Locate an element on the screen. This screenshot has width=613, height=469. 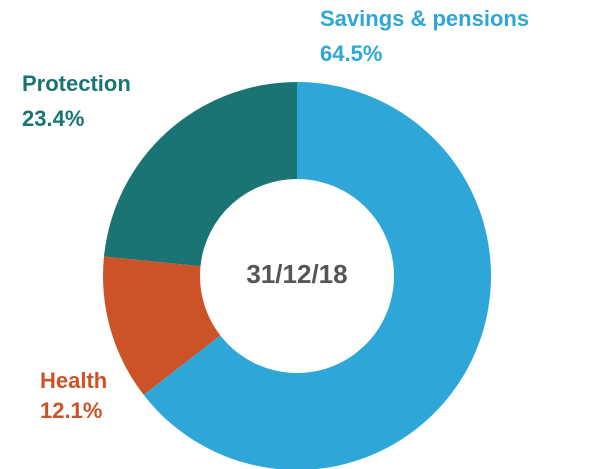
center-label: 31/12/18 is located at coordinates (296, 274).